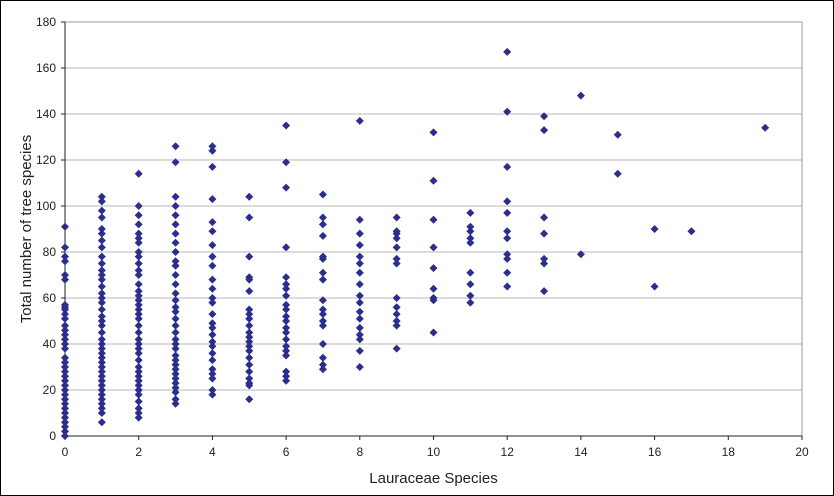 Image resolution: width=834 pixels, height=496 pixels. Describe the element at coordinates (655, 452) in the screenshot. I see `x-tick-label: 16` at that location.